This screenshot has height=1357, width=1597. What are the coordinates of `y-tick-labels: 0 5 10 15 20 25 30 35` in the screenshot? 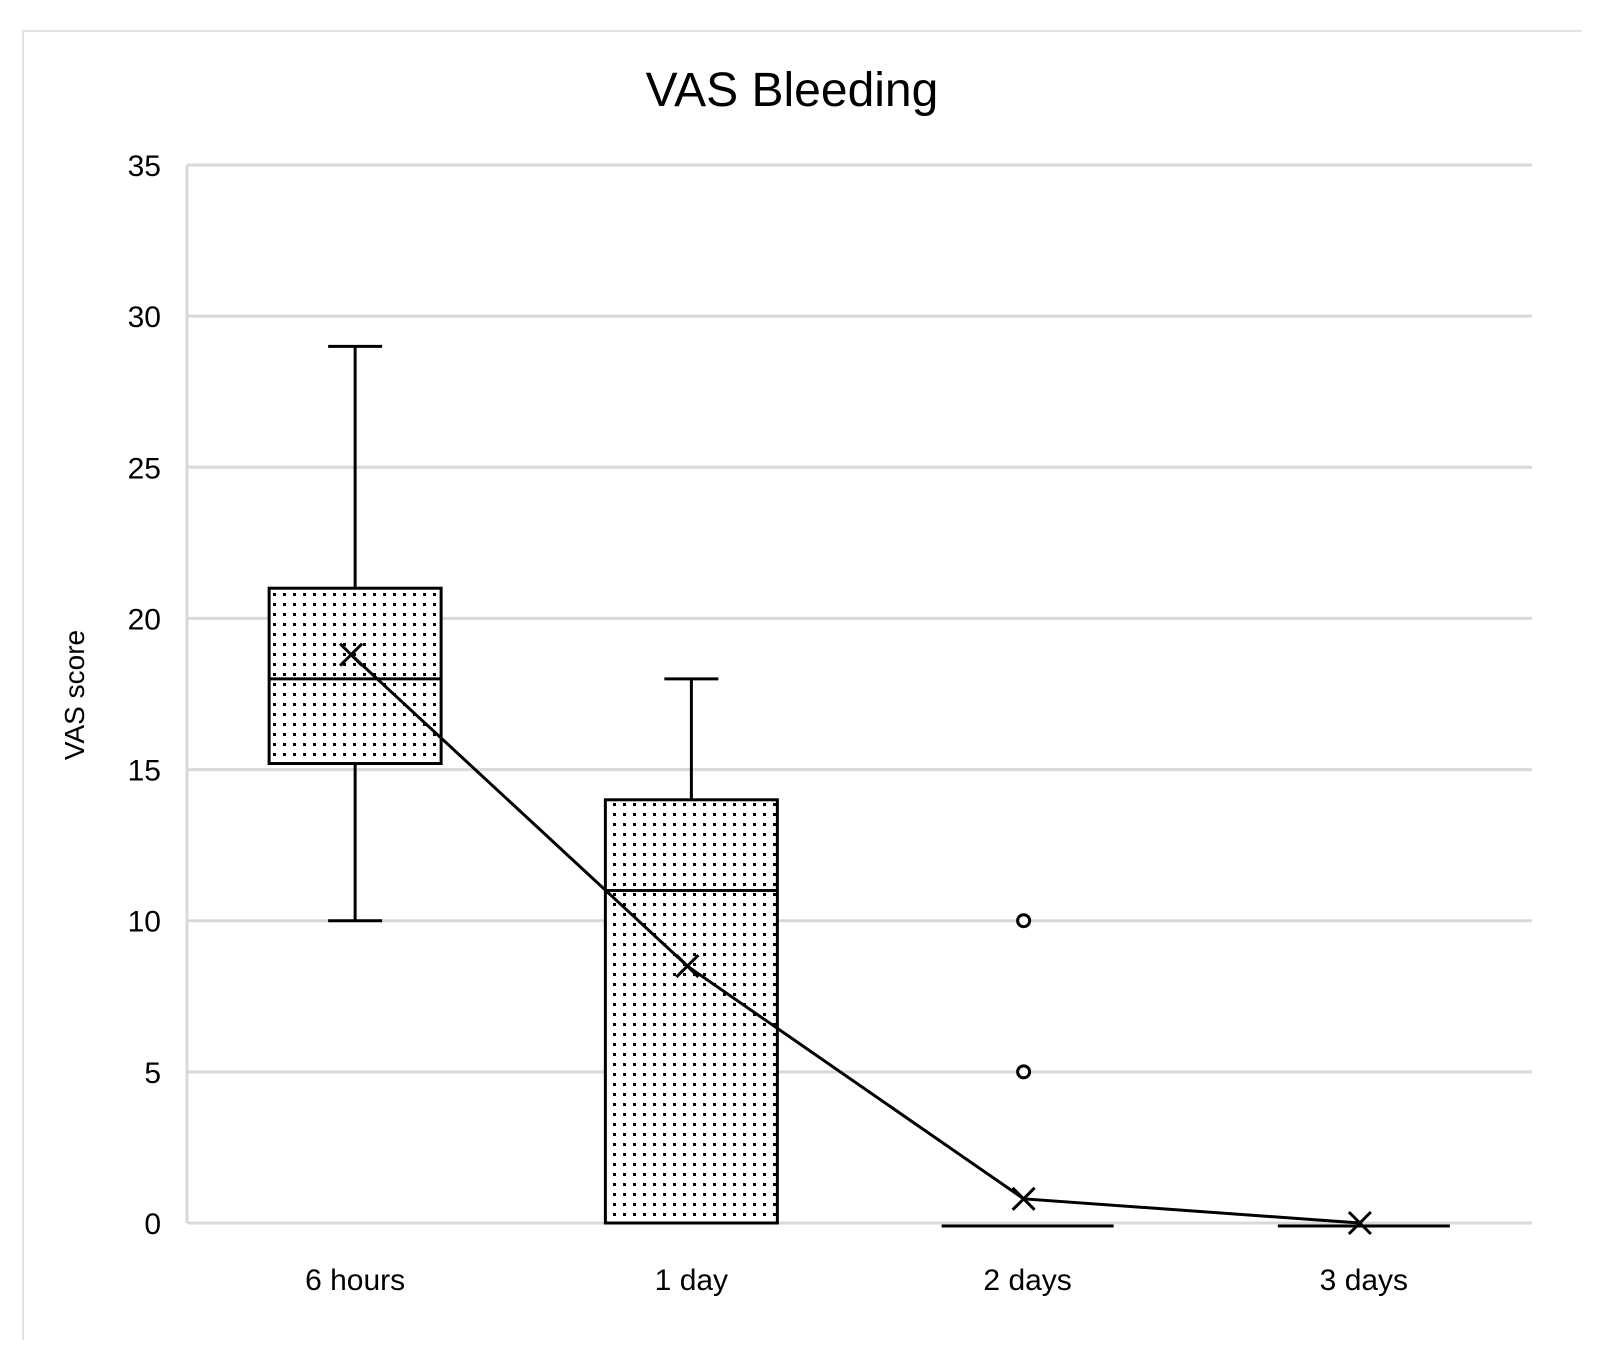 It's located at (144, 695).